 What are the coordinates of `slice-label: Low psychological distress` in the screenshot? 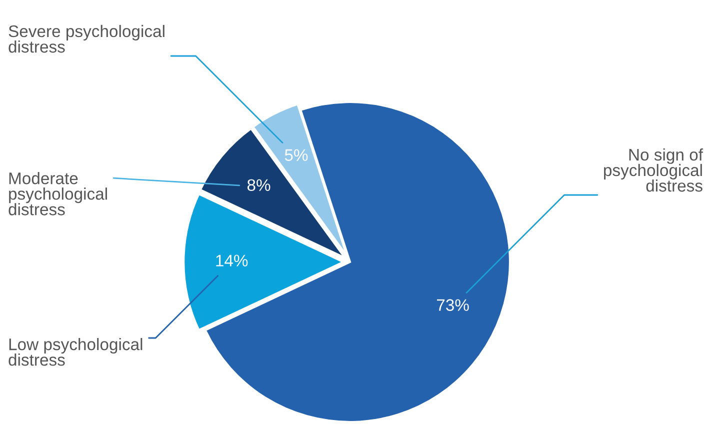 It's located at (75, 352).